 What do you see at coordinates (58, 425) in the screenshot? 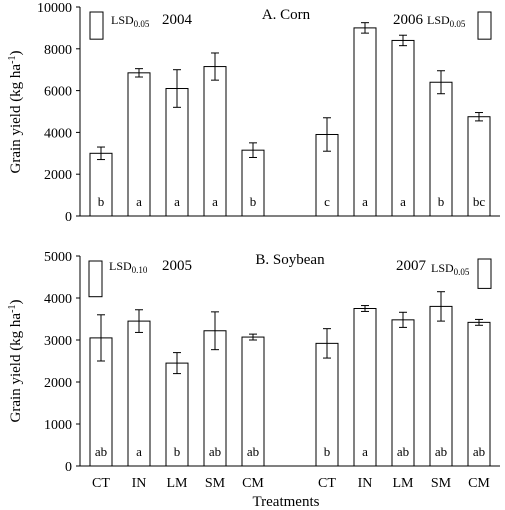
I see `y-tick-label: 1000` at bounding box center [58, 425].